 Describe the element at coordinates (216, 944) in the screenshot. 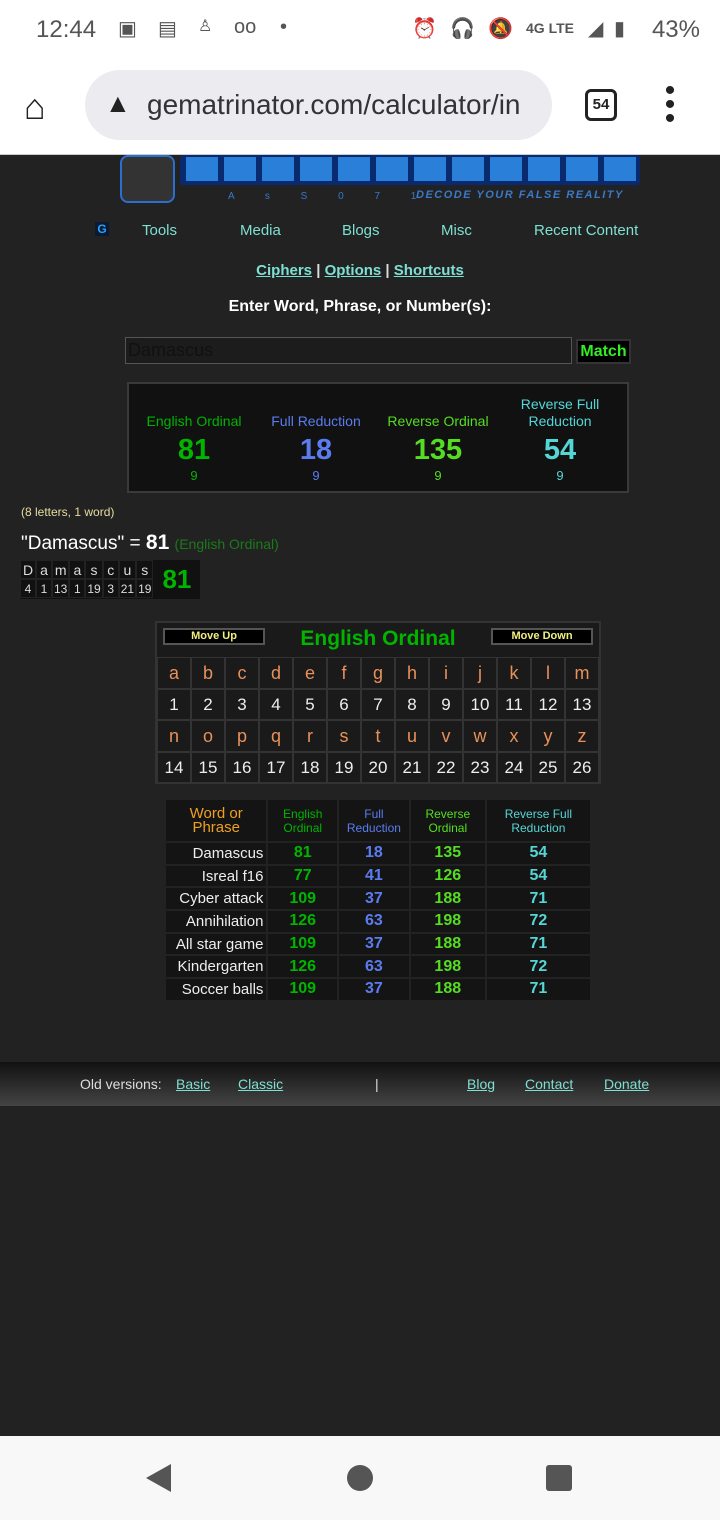

I see `cell-word: All star game` at that location.